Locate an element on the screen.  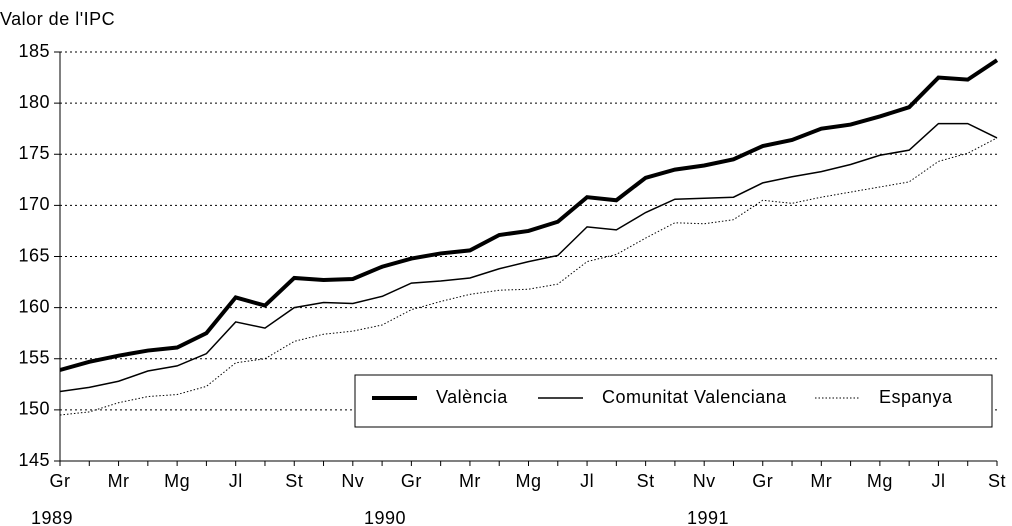
y-tick-label: 175 is located at coordinates (34, 153).